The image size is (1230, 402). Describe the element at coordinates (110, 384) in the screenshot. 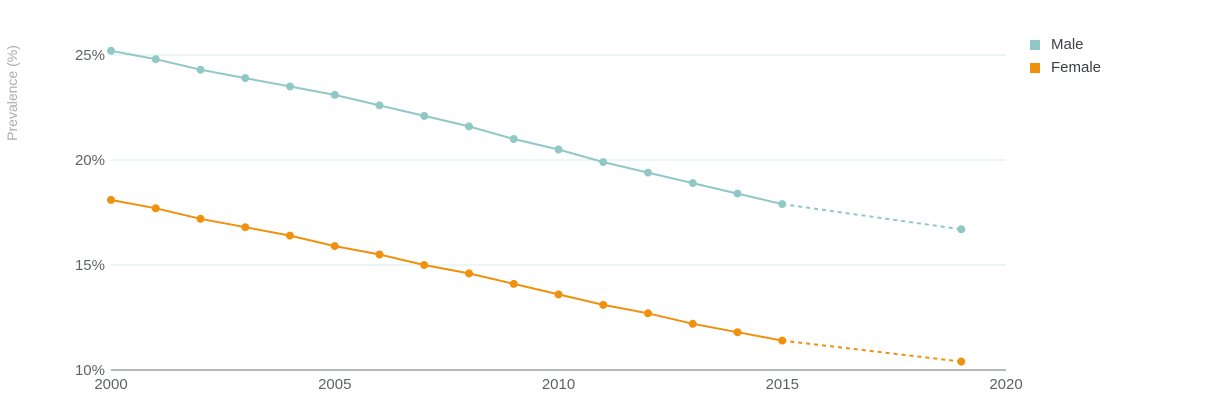

I see `x-tick-label: 2000` at that location.